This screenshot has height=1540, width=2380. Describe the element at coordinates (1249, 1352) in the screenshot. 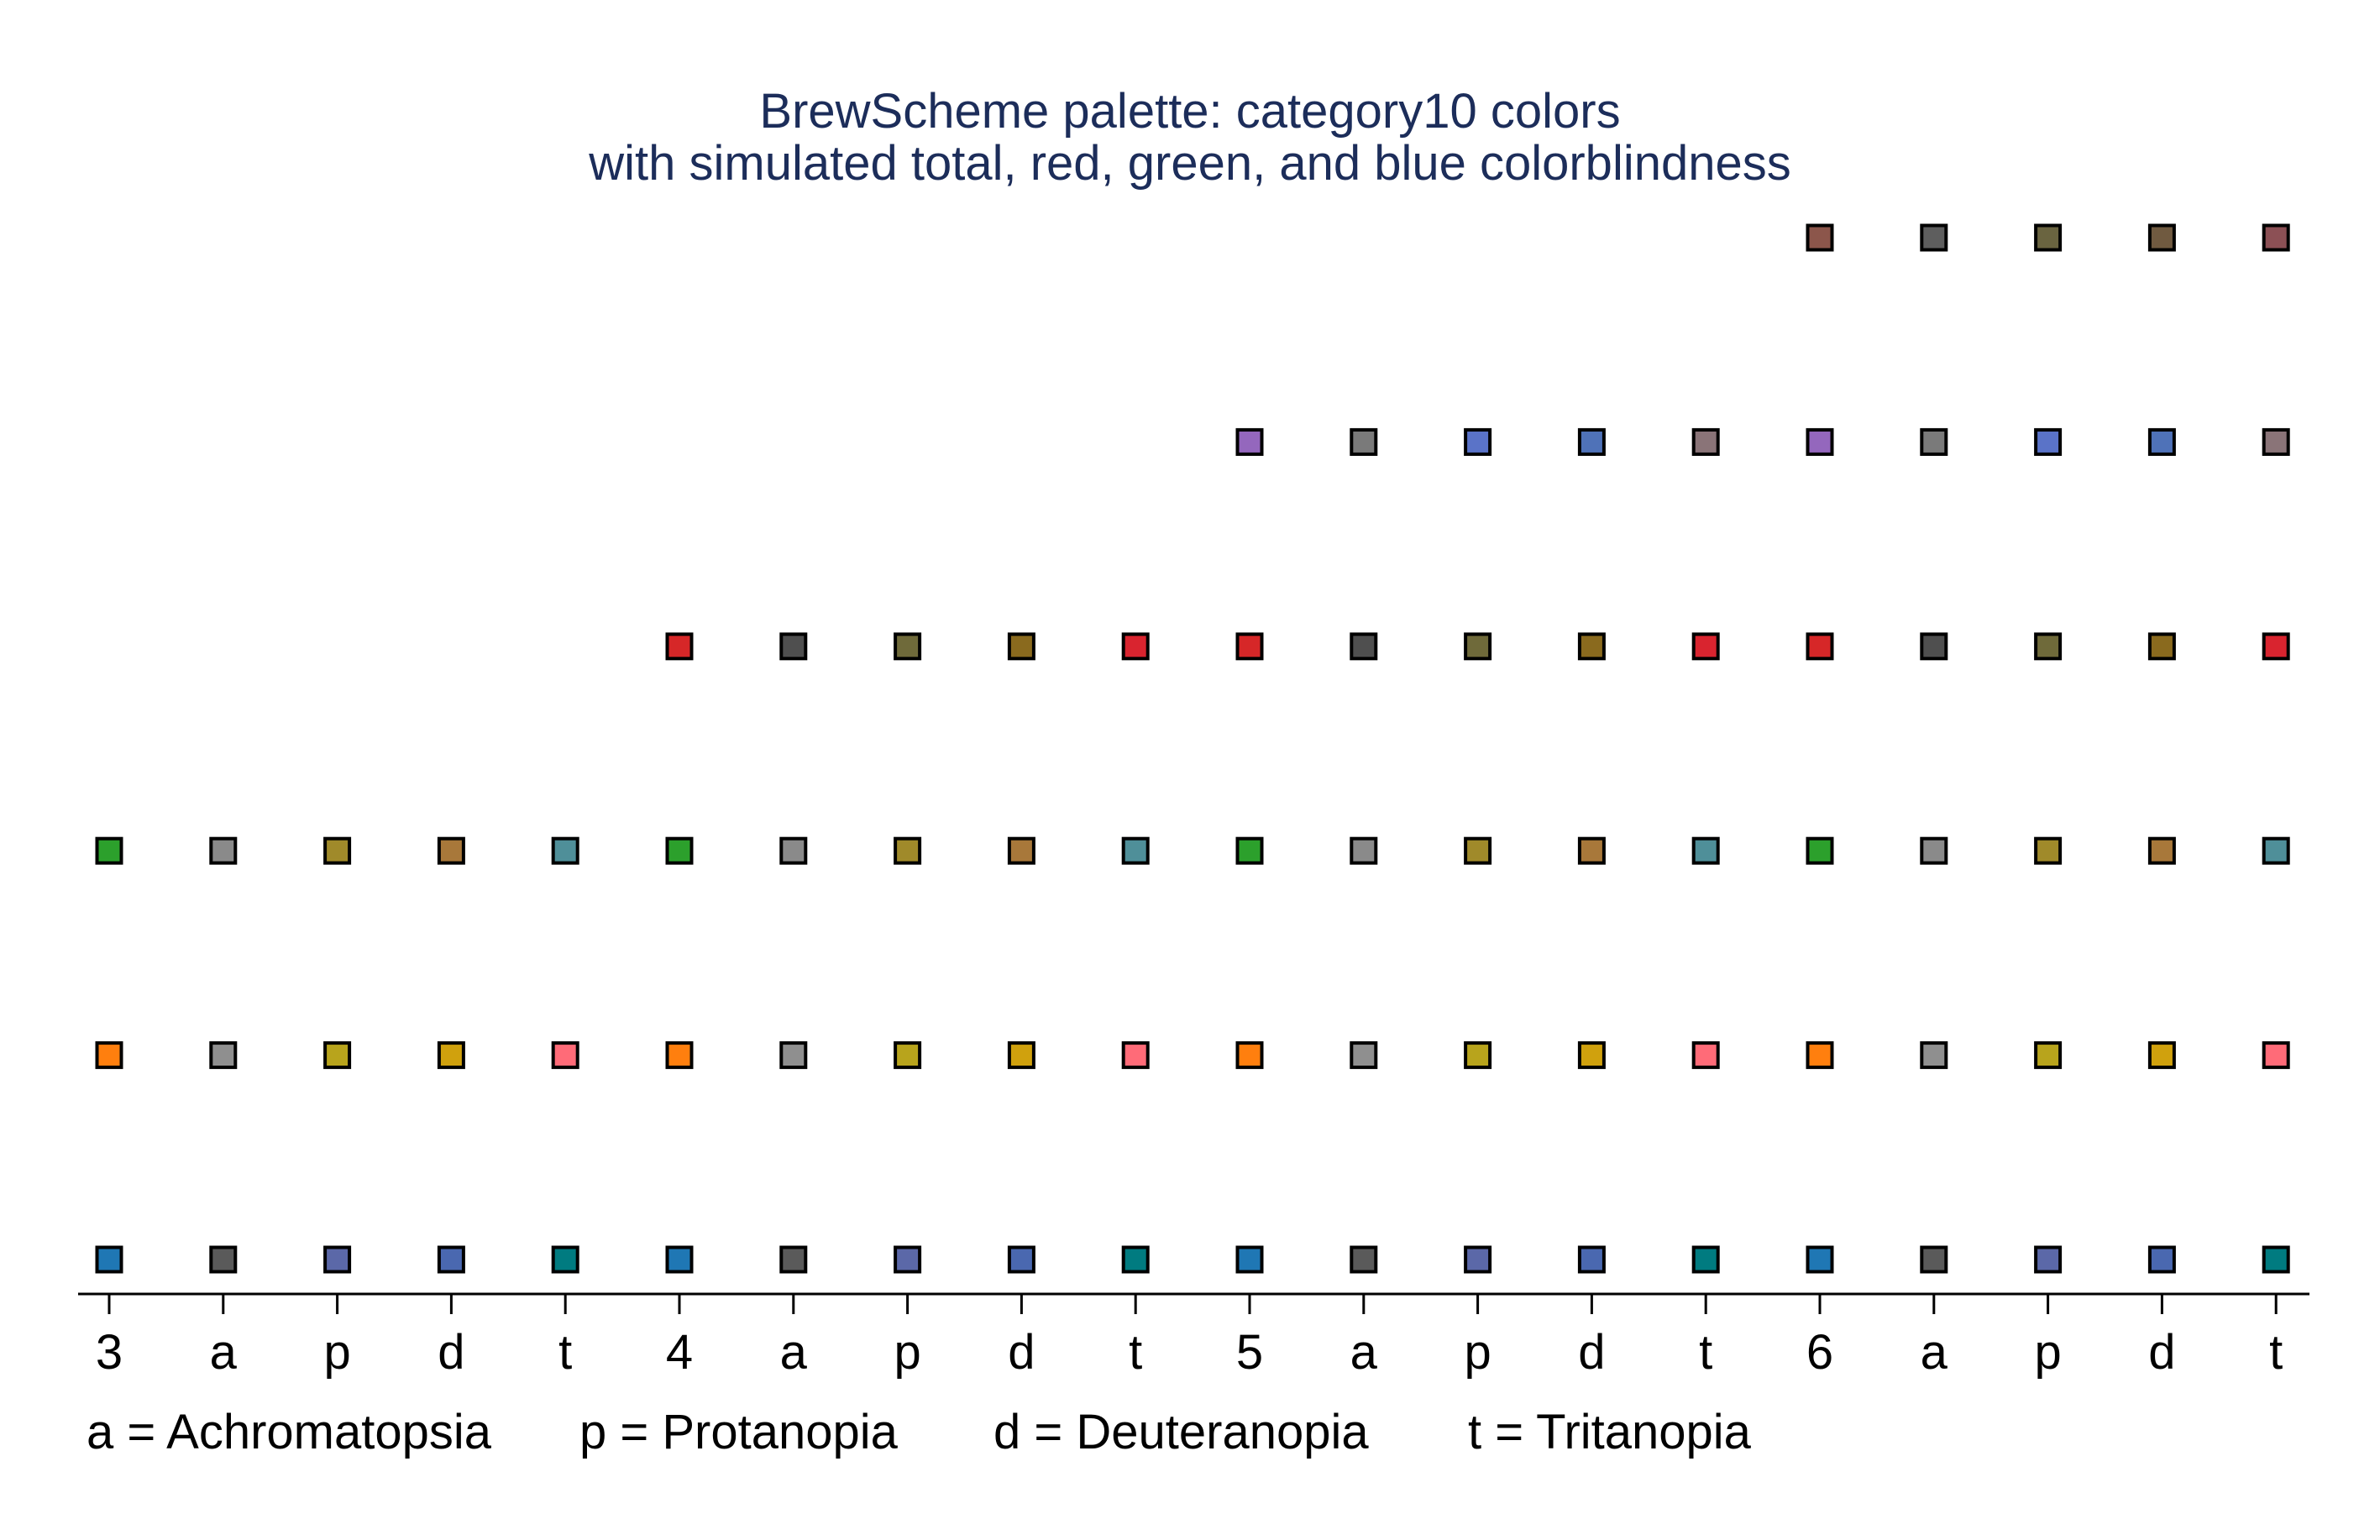

I see `x-tick-label: 5` at that location.